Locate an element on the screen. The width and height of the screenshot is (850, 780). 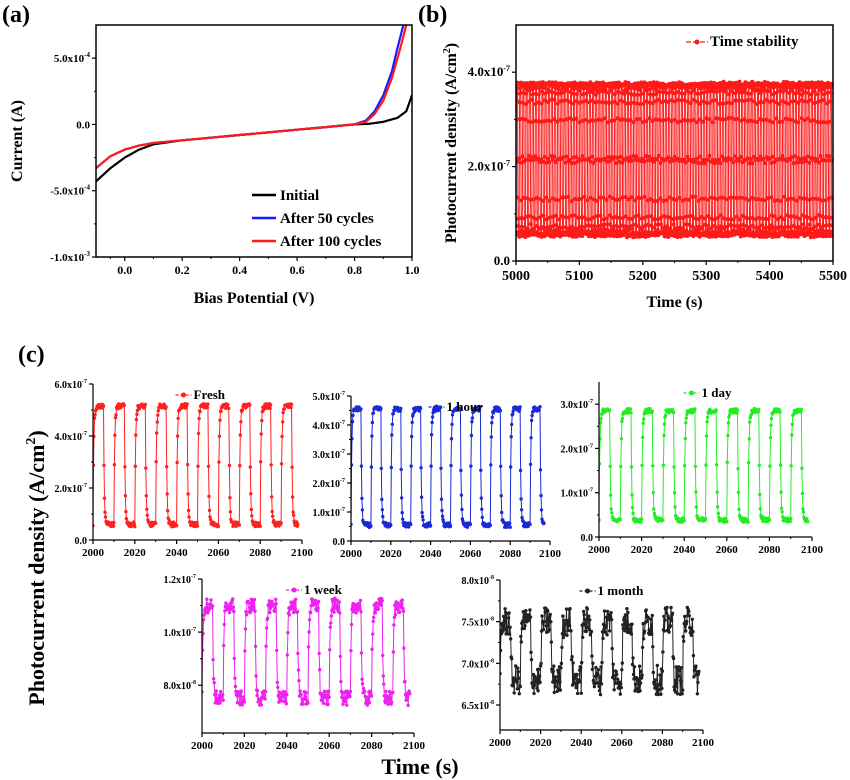
x-tick-label-c-fresh: 2100 is located at coordinates (302, 553).